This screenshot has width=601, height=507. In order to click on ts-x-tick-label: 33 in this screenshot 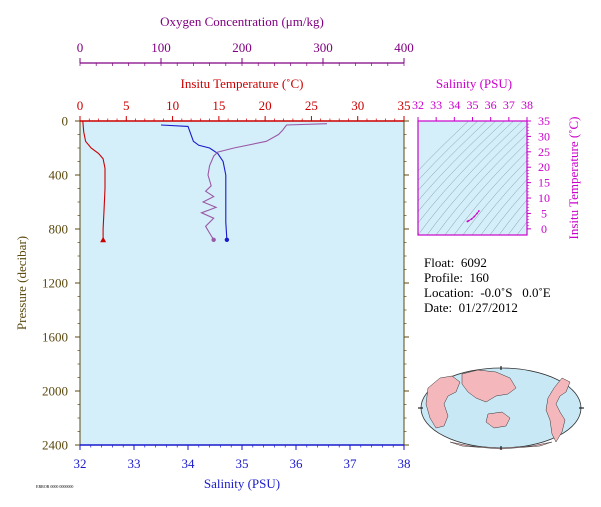, I will do `click(436, 105)`.